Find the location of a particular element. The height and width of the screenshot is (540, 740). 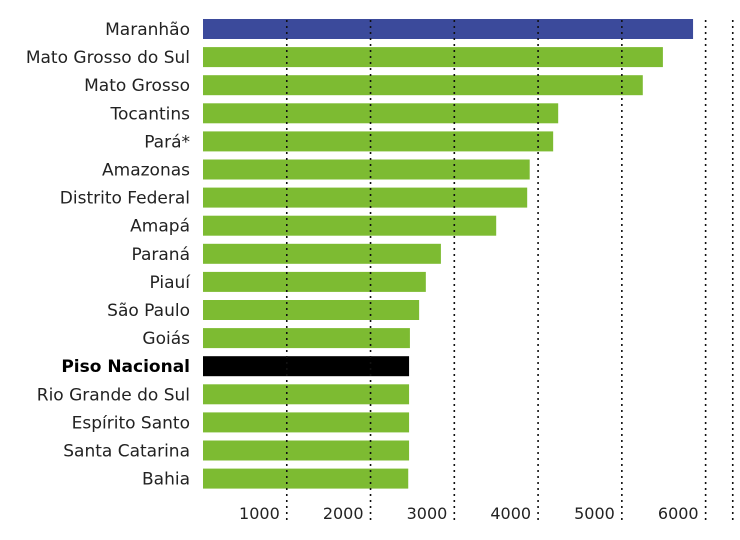

category-label-sao-paulo: São Paulo is located at coordinates (148, 311).